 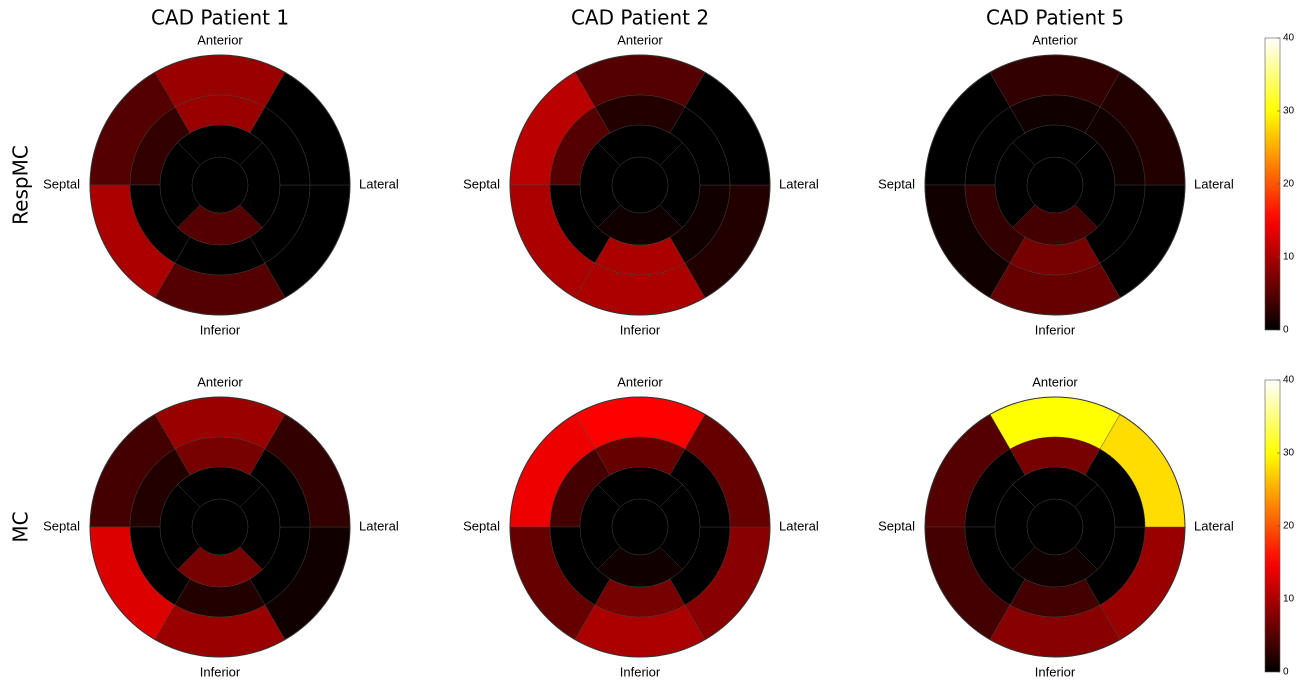 I want to click on row-label: MC, so click(x=21, y=526).